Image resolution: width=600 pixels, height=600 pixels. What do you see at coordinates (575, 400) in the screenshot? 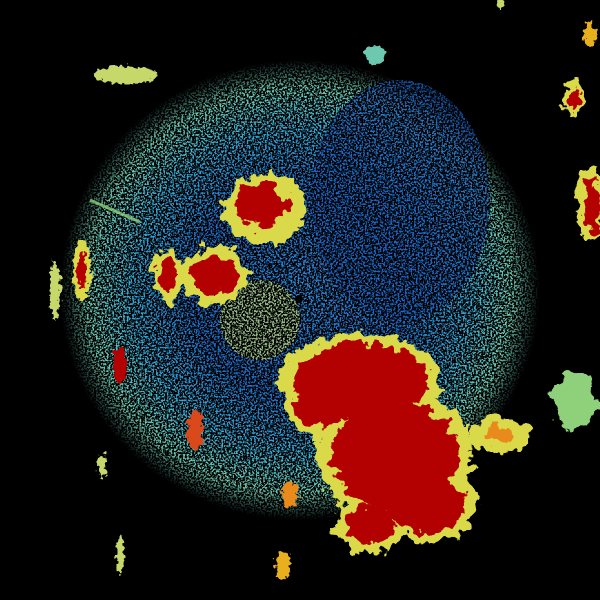
I see `cell-edge` at bounding box center [575, 400].